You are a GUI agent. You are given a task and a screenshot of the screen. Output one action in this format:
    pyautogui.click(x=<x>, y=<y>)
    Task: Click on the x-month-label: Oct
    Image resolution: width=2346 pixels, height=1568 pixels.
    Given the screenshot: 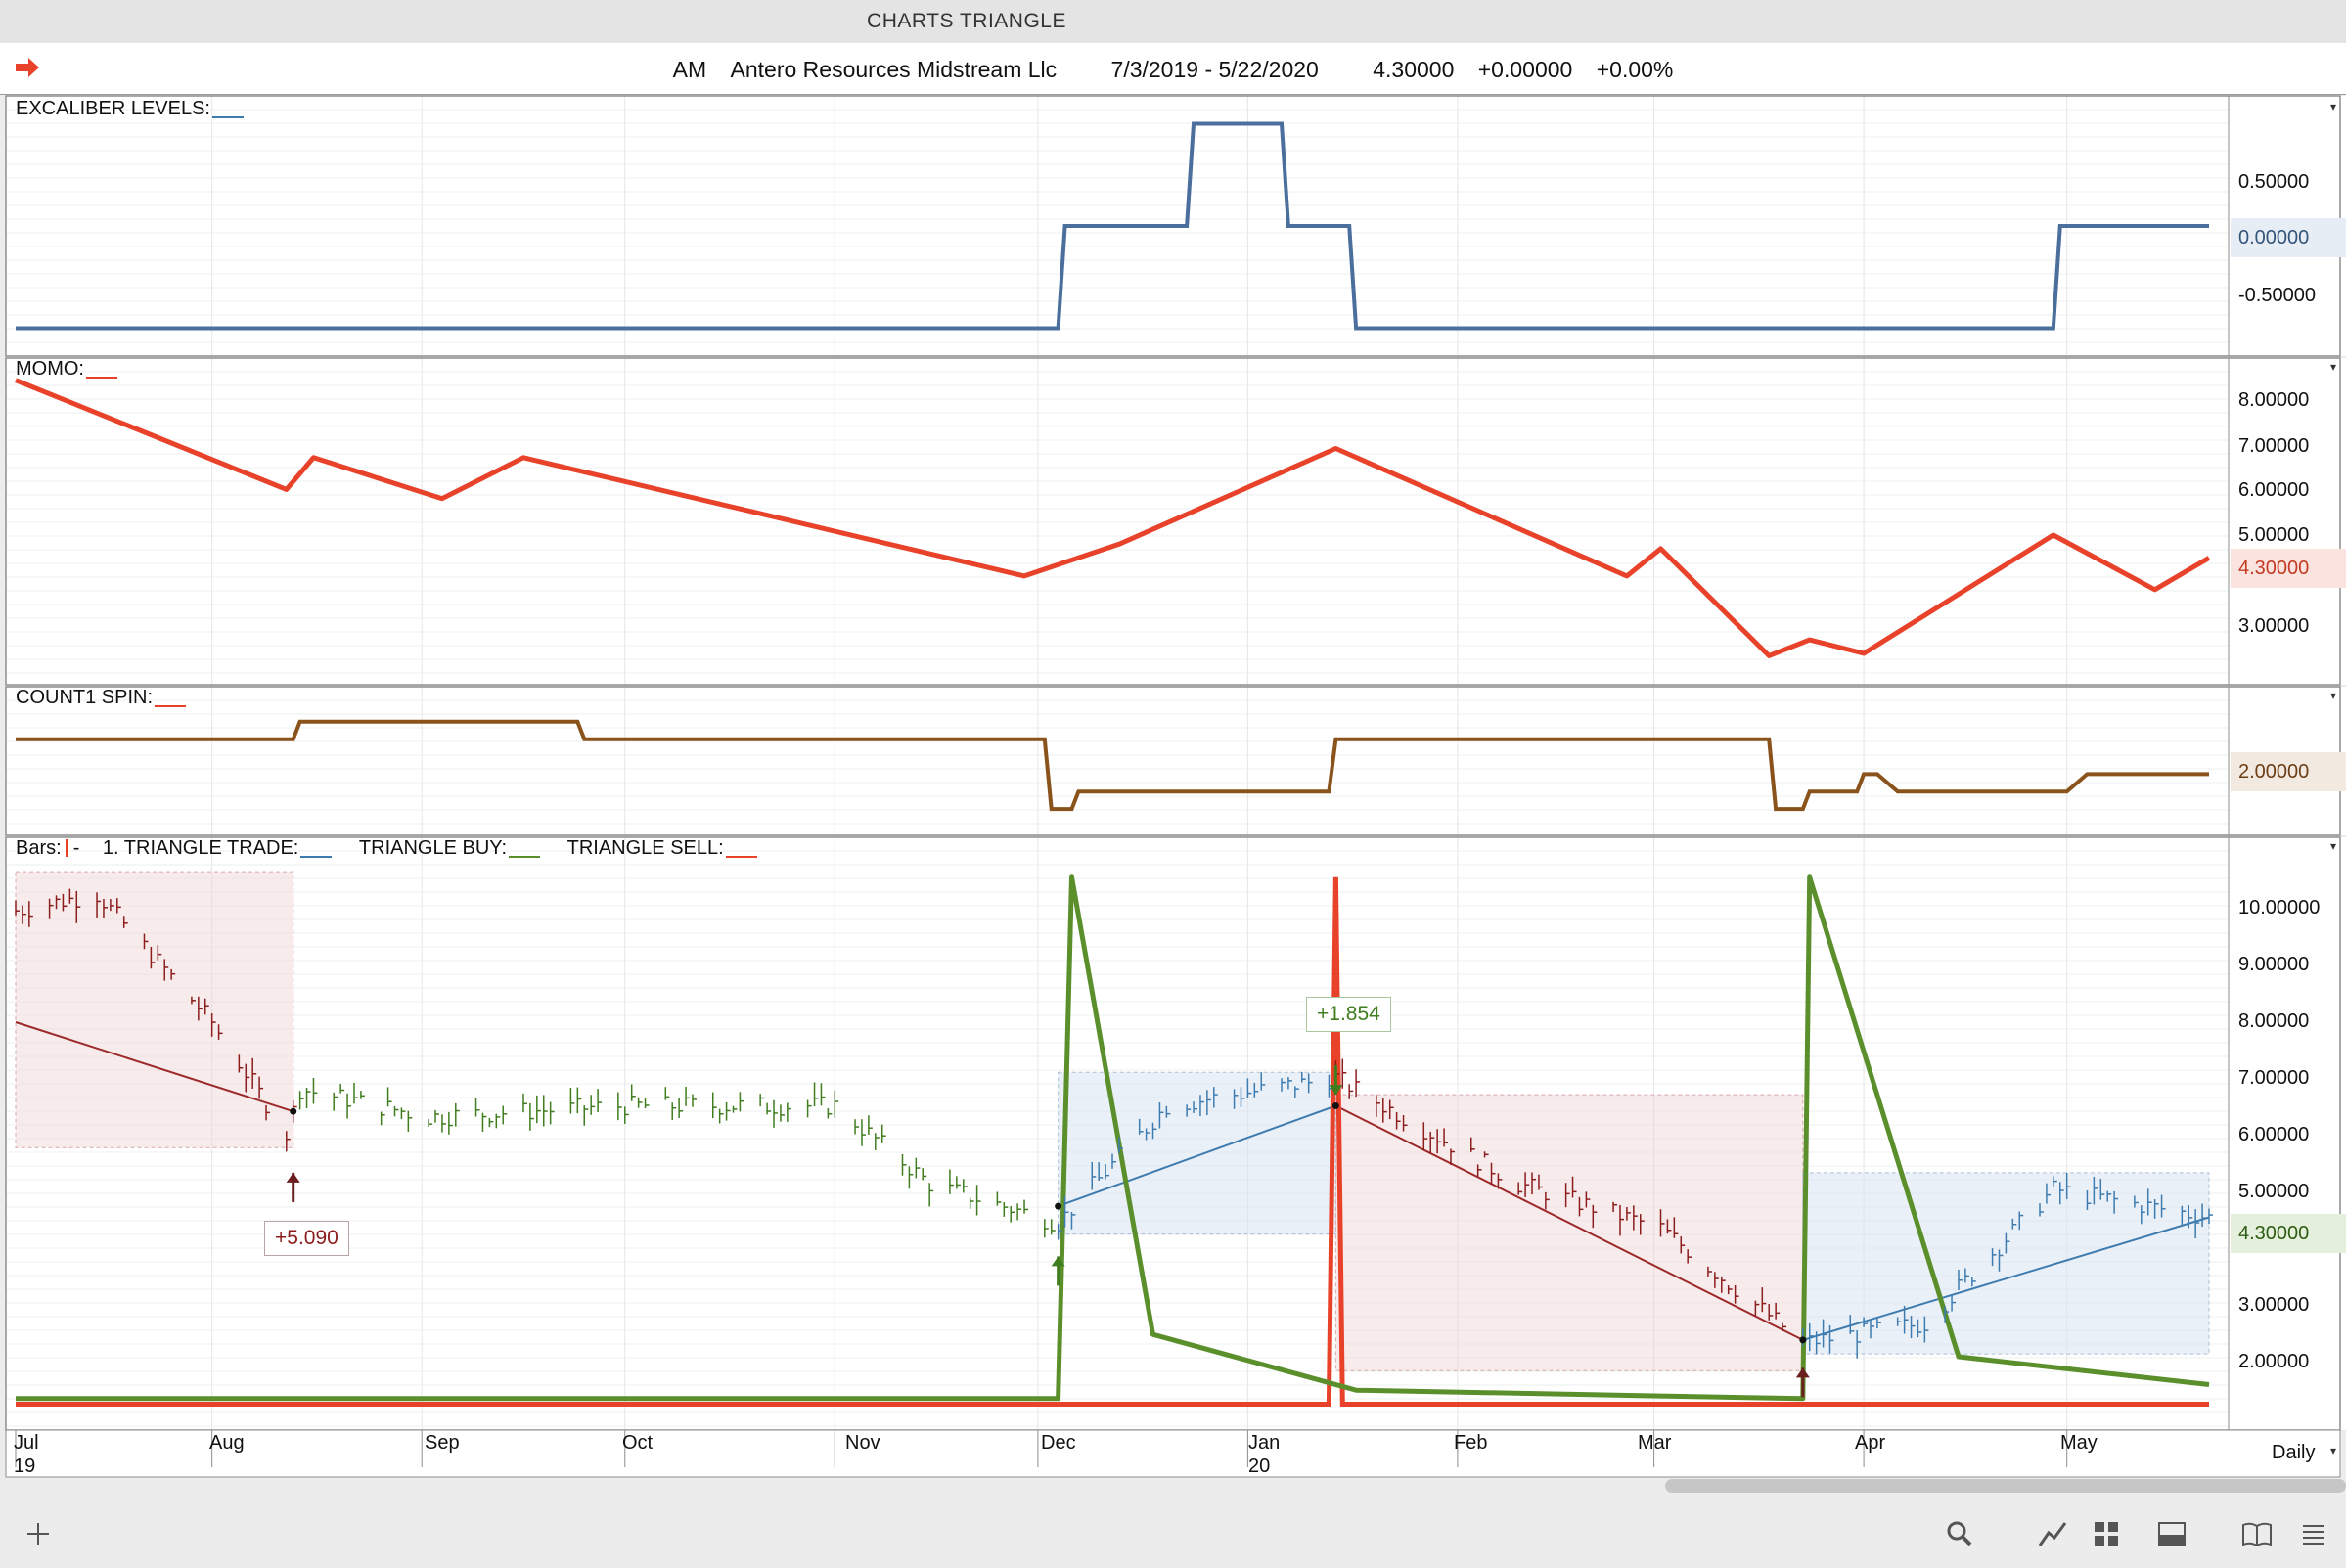 What is the action you would take?
    pyautogui.click(x=638, y=1443)
    